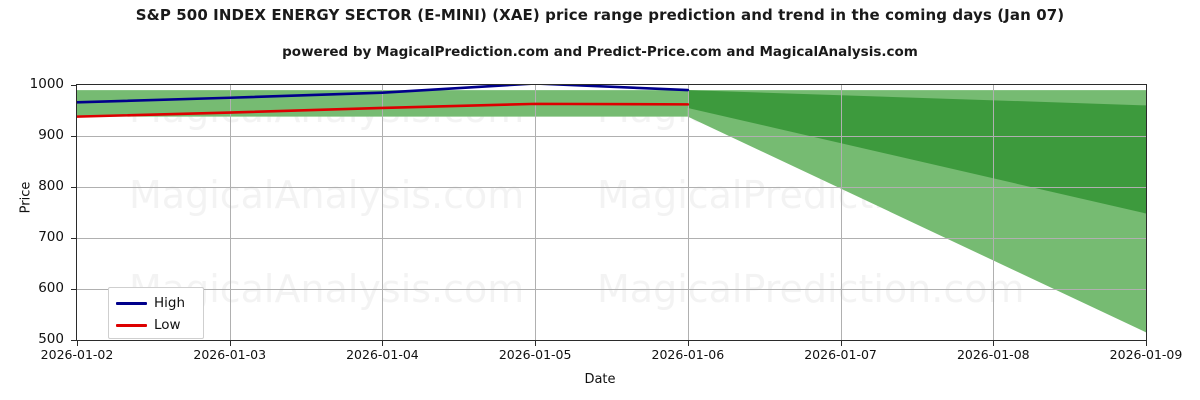 This screenshot has width=1200, height=400. I want to click on x-tick-label: 2026-01-02, so click(77, 354).